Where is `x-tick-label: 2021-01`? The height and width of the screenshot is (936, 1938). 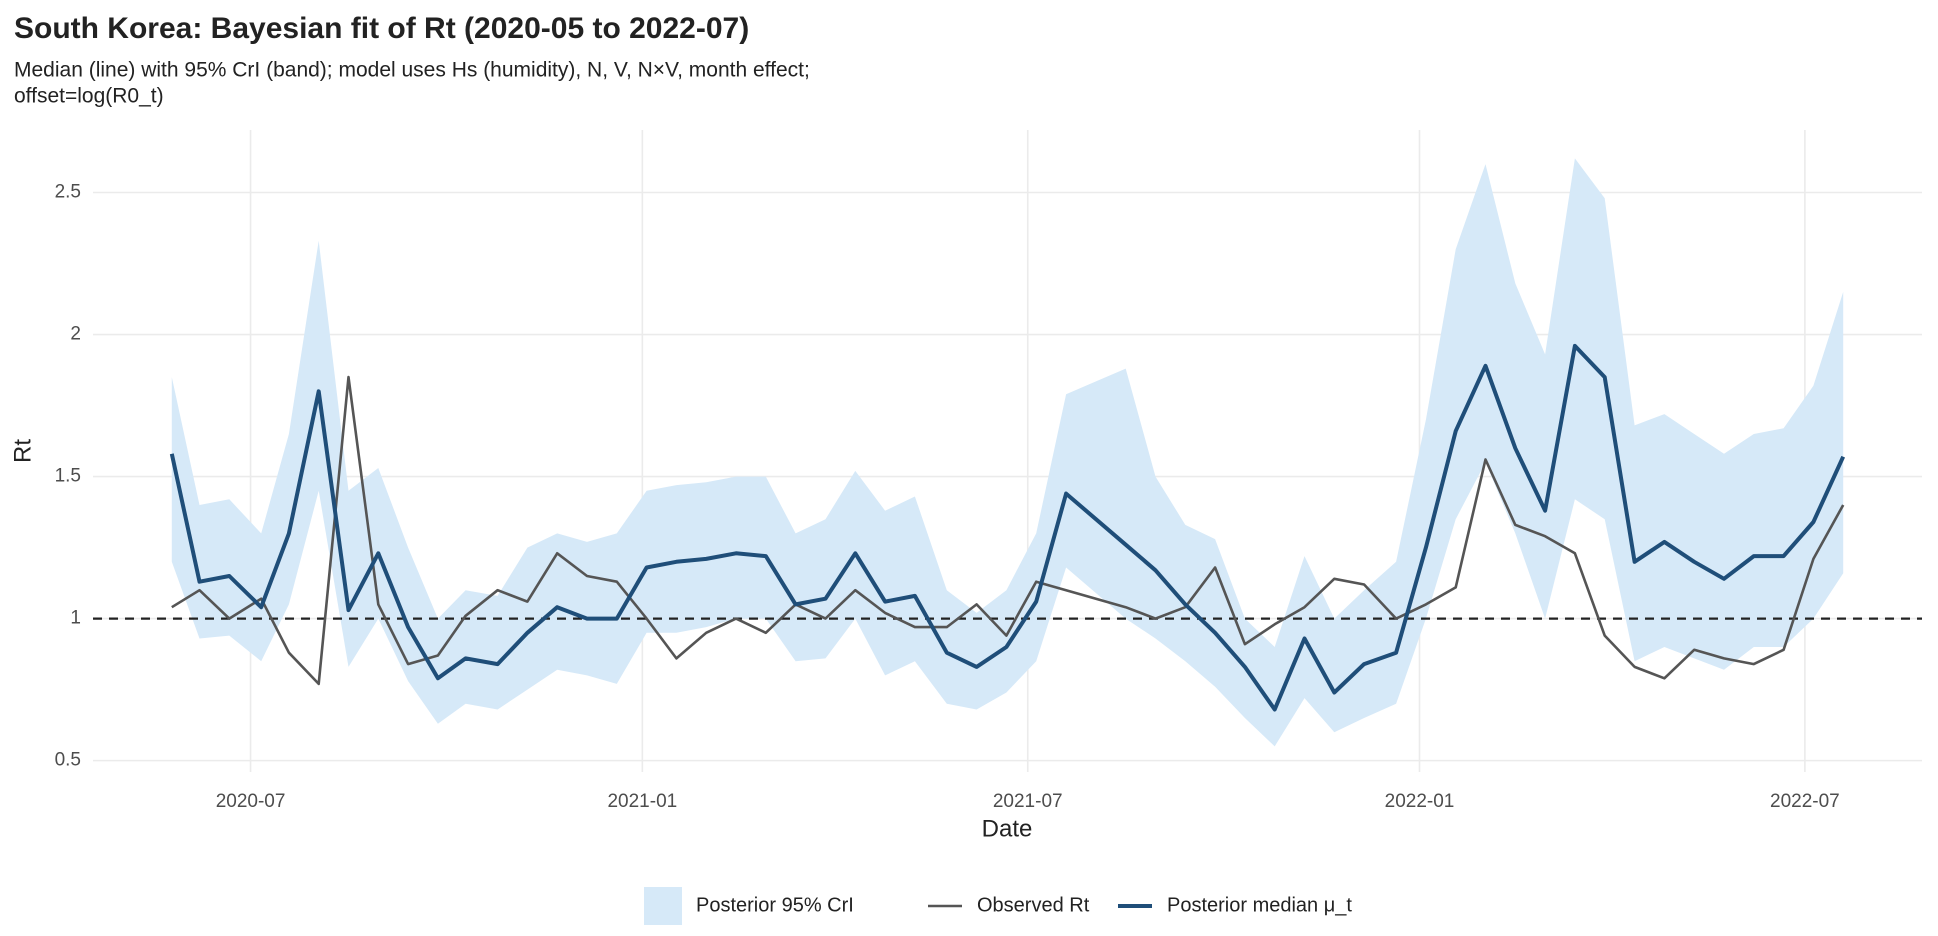
x-tick-label: 2021-01 is located at coordinates (642, 801).